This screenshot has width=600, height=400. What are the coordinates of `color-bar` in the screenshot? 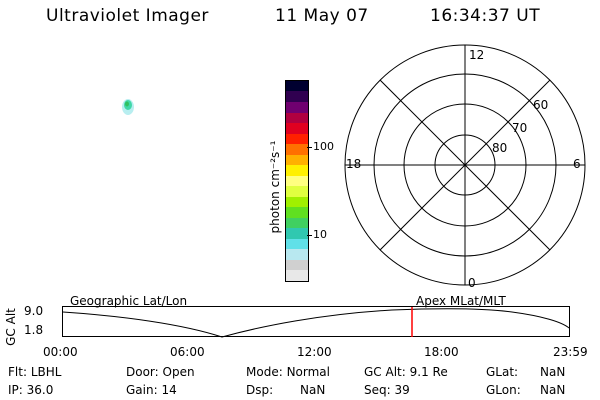 It's located at (297, 181).